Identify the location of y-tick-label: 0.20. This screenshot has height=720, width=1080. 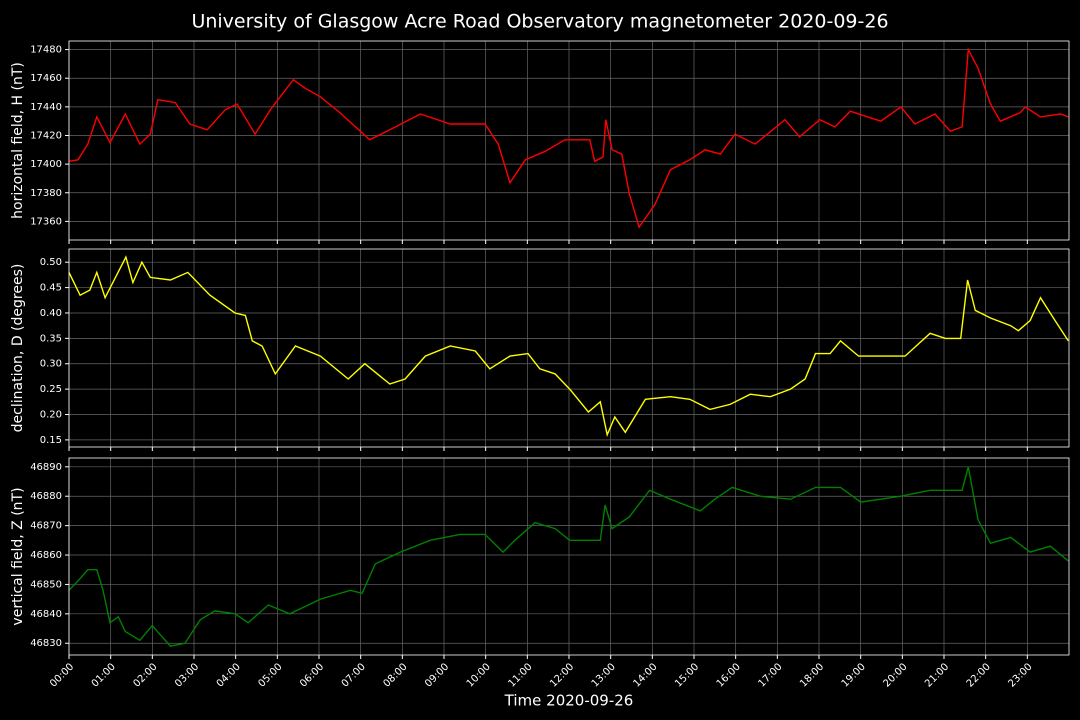
(51, 415).